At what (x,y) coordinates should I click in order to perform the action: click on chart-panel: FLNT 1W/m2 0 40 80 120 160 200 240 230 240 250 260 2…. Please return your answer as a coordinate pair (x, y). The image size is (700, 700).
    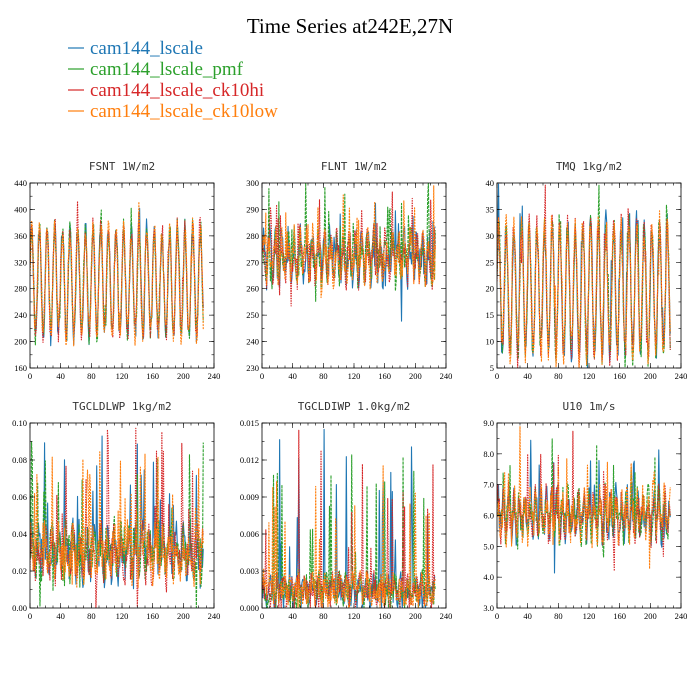
    Looking at the image, I should click on (349, 270).